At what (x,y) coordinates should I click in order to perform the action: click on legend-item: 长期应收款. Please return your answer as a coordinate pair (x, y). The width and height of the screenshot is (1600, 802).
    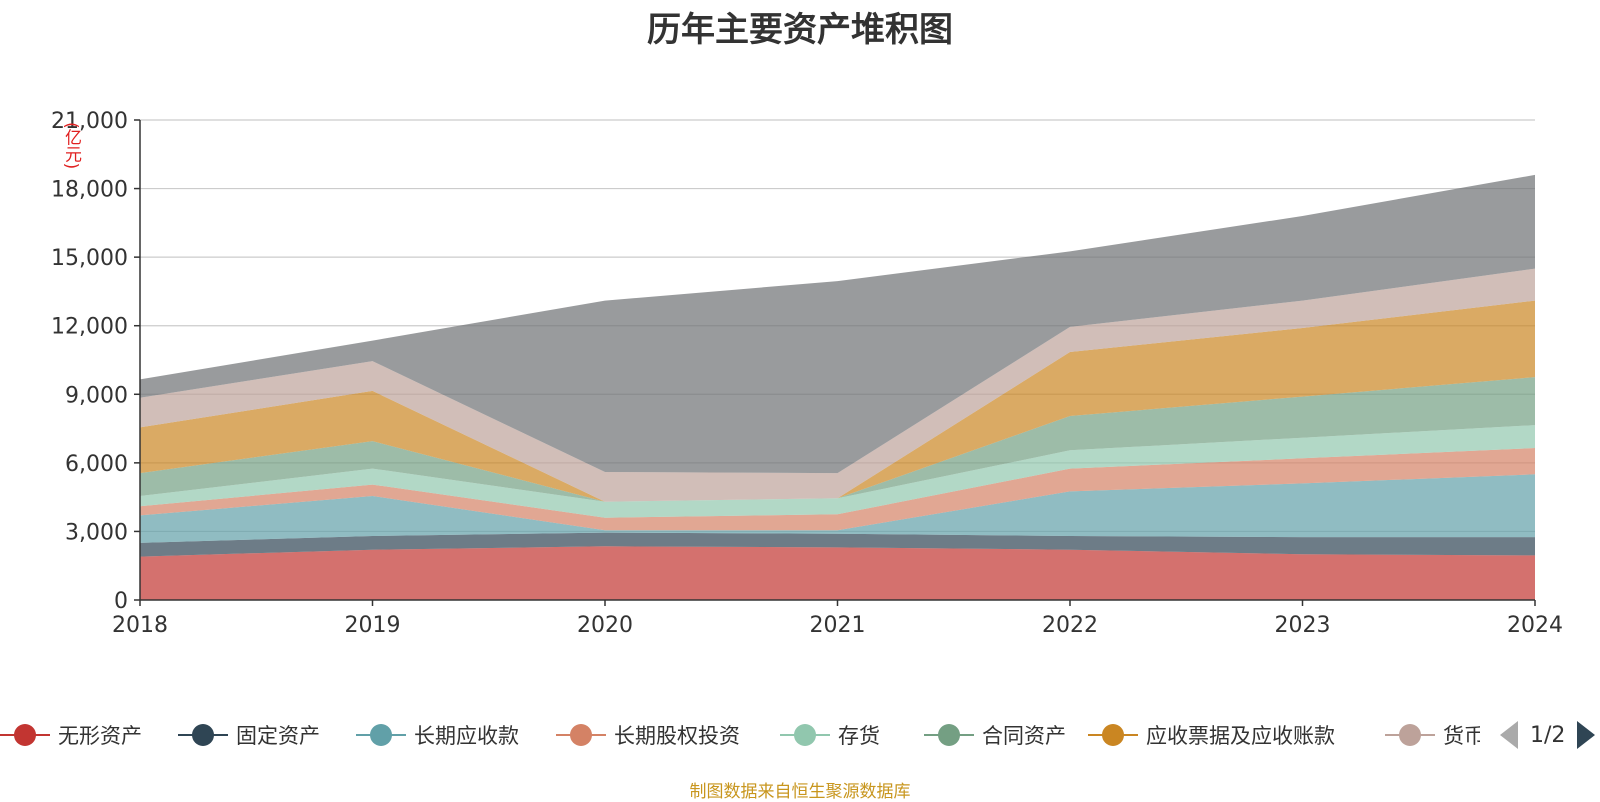
    Looking at the image, I should click on (437, 735).